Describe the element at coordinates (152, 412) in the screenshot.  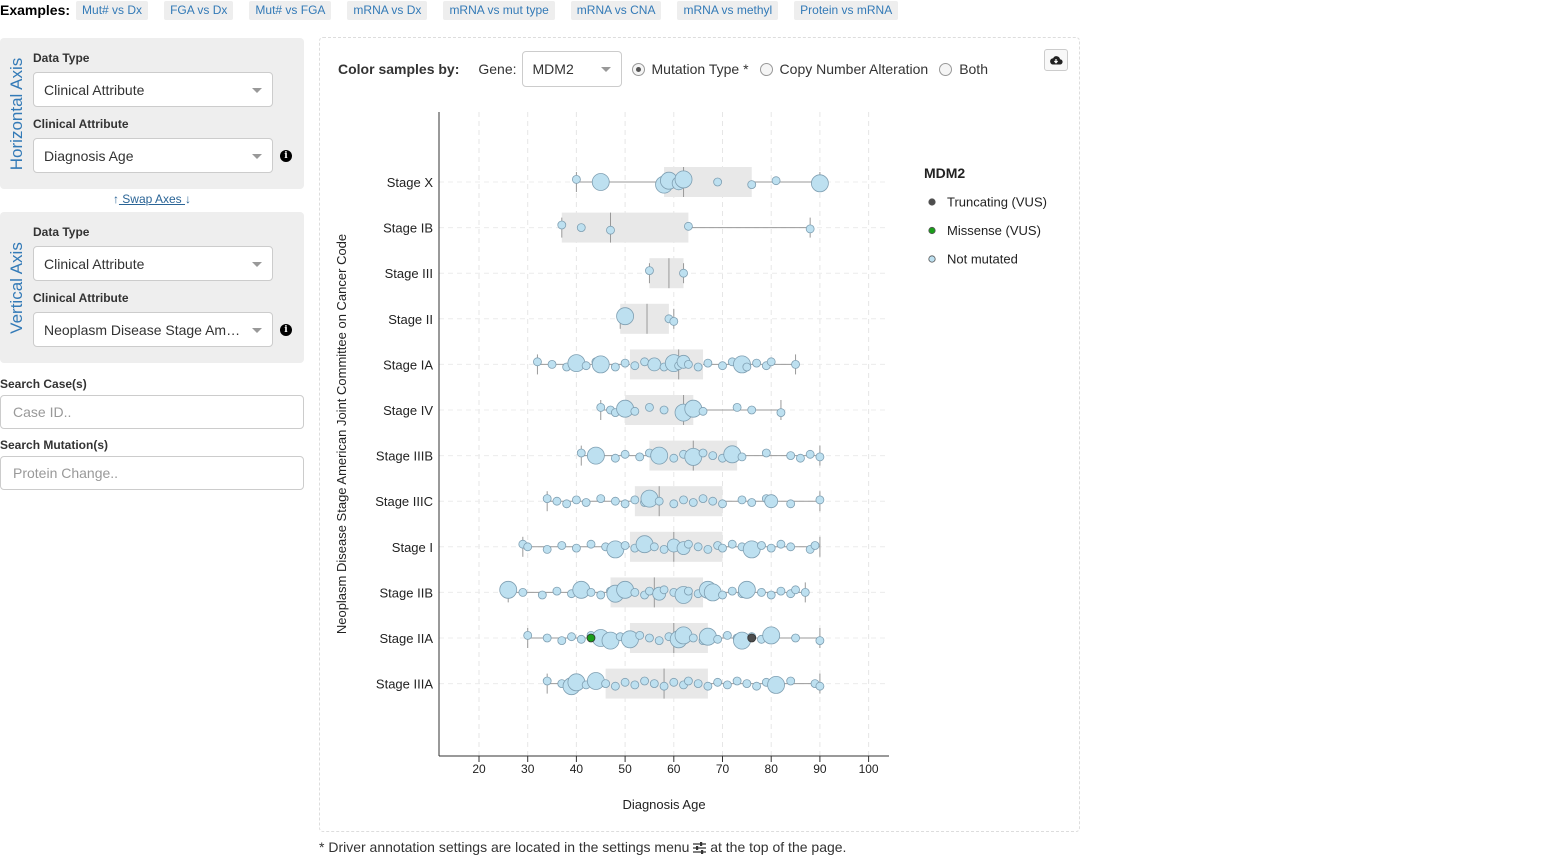
I see `search-cases-input` at that location.